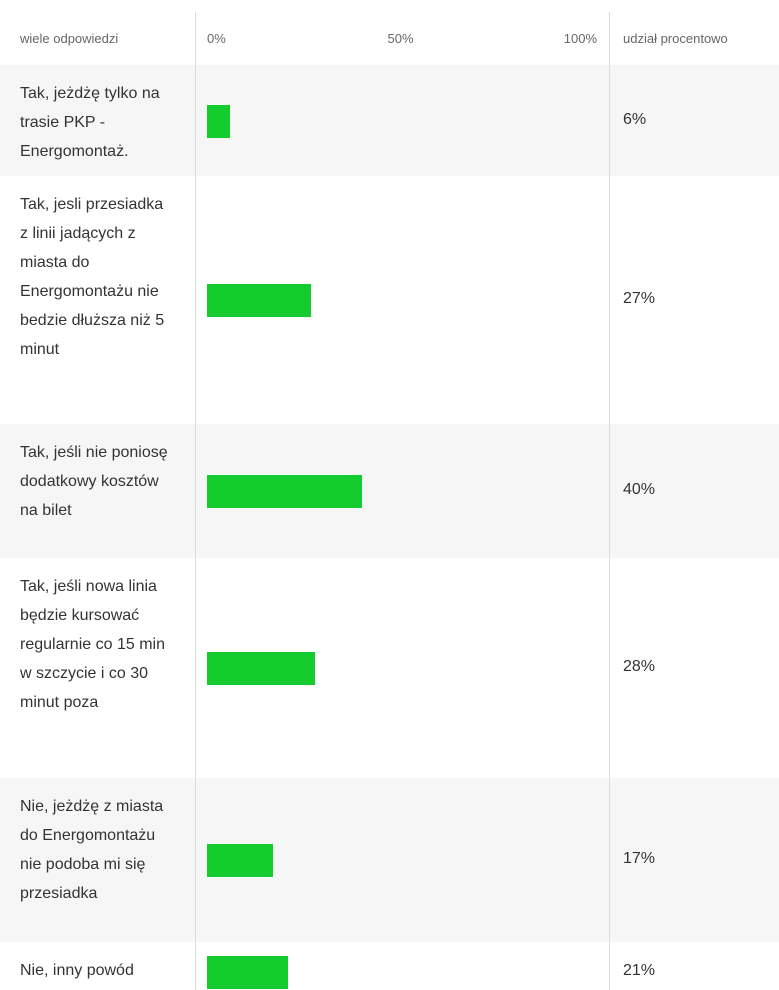 The image size is (779, 990). Describe the element at coordinates (400, 38) in the screenshot. I see `x-tick-label: 50%` at that location.